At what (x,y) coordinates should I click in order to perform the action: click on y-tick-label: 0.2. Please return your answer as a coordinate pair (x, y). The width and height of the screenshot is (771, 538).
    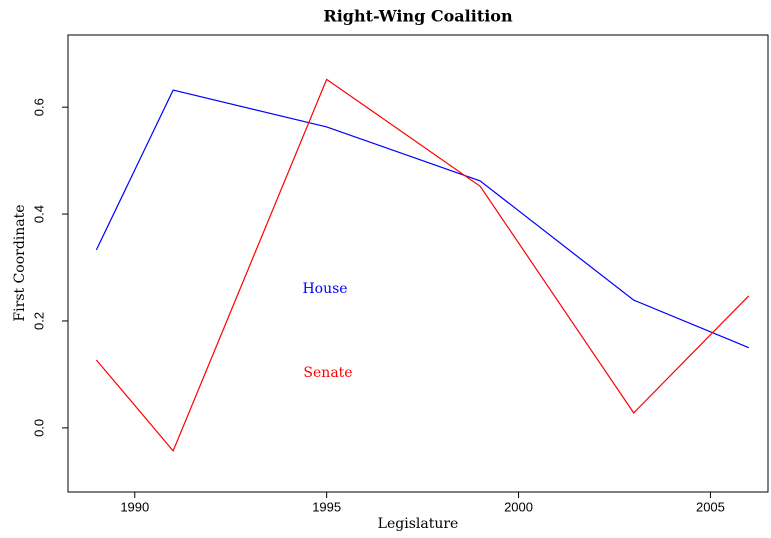
    Looking at the image, I should click on (38, 321).